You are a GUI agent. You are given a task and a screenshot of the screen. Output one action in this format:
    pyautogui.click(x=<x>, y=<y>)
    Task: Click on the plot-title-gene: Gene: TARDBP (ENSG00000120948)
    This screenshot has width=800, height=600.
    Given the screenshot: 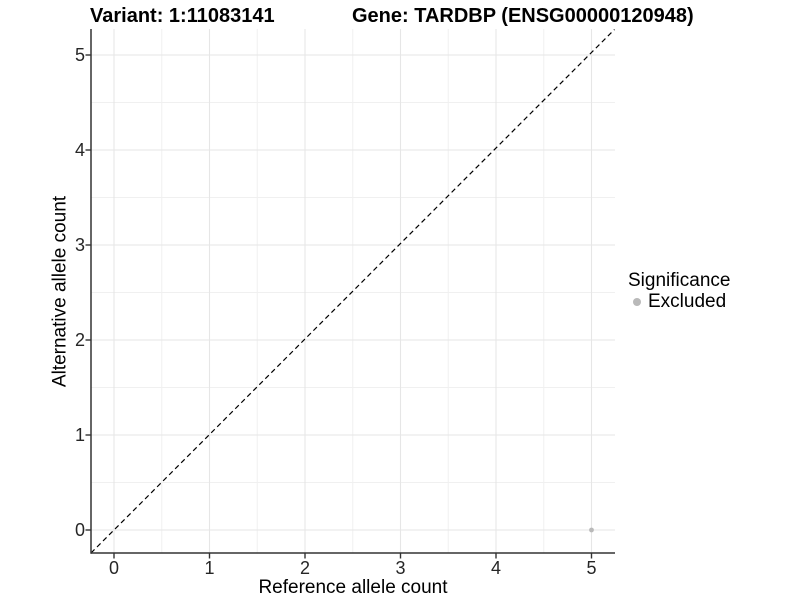 What is the action you would take?
    pyautogui.click(x=523, y=16)
    